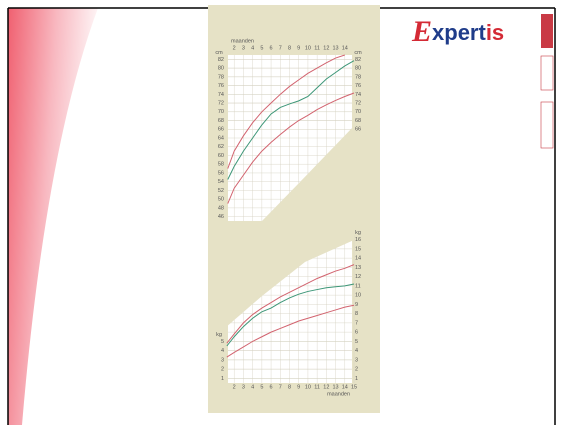 The height and width of the screenshot is (425, 563). I want to click on y2-tick-label: 2, so click(356, 370).